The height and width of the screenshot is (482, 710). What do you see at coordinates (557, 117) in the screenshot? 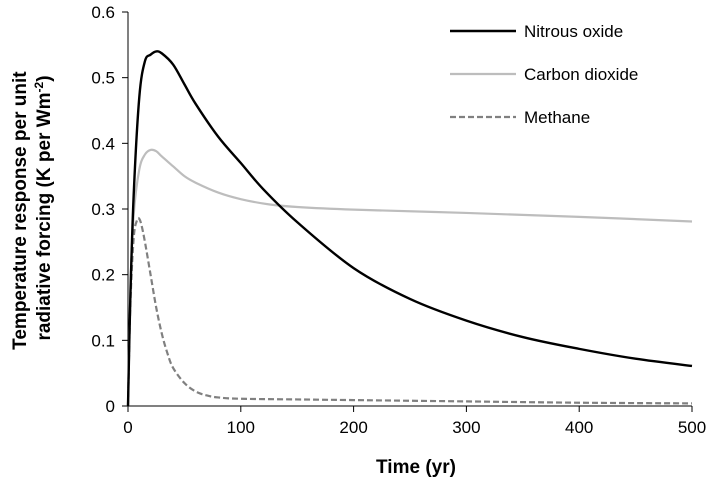
I see `legend-label-methane: Methane` at bounding box center [557, 117].